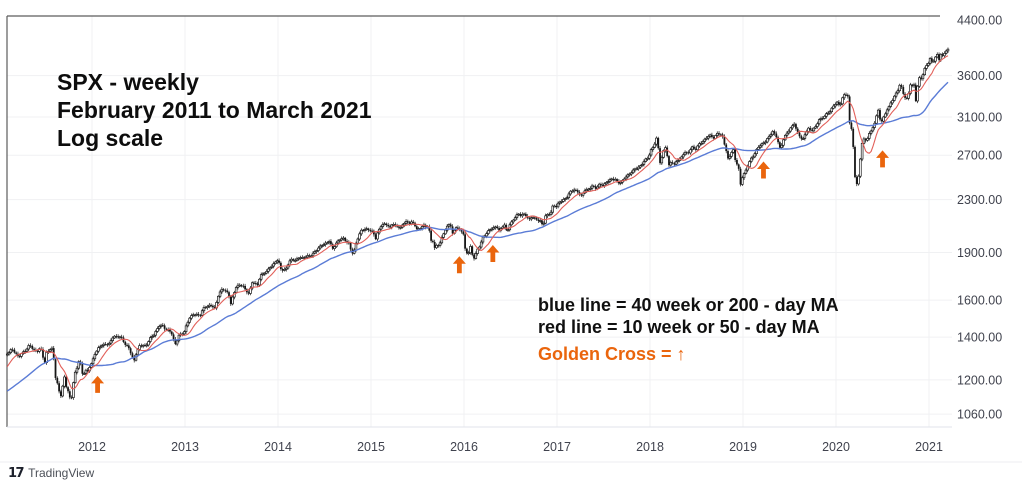 The width and height of the screenshot is (1022, 488). Describe the element at coordinates (679, 327) in the screenshot. I see `legend-red-ma: red line = 10 week or 50 - day MA` at that location.